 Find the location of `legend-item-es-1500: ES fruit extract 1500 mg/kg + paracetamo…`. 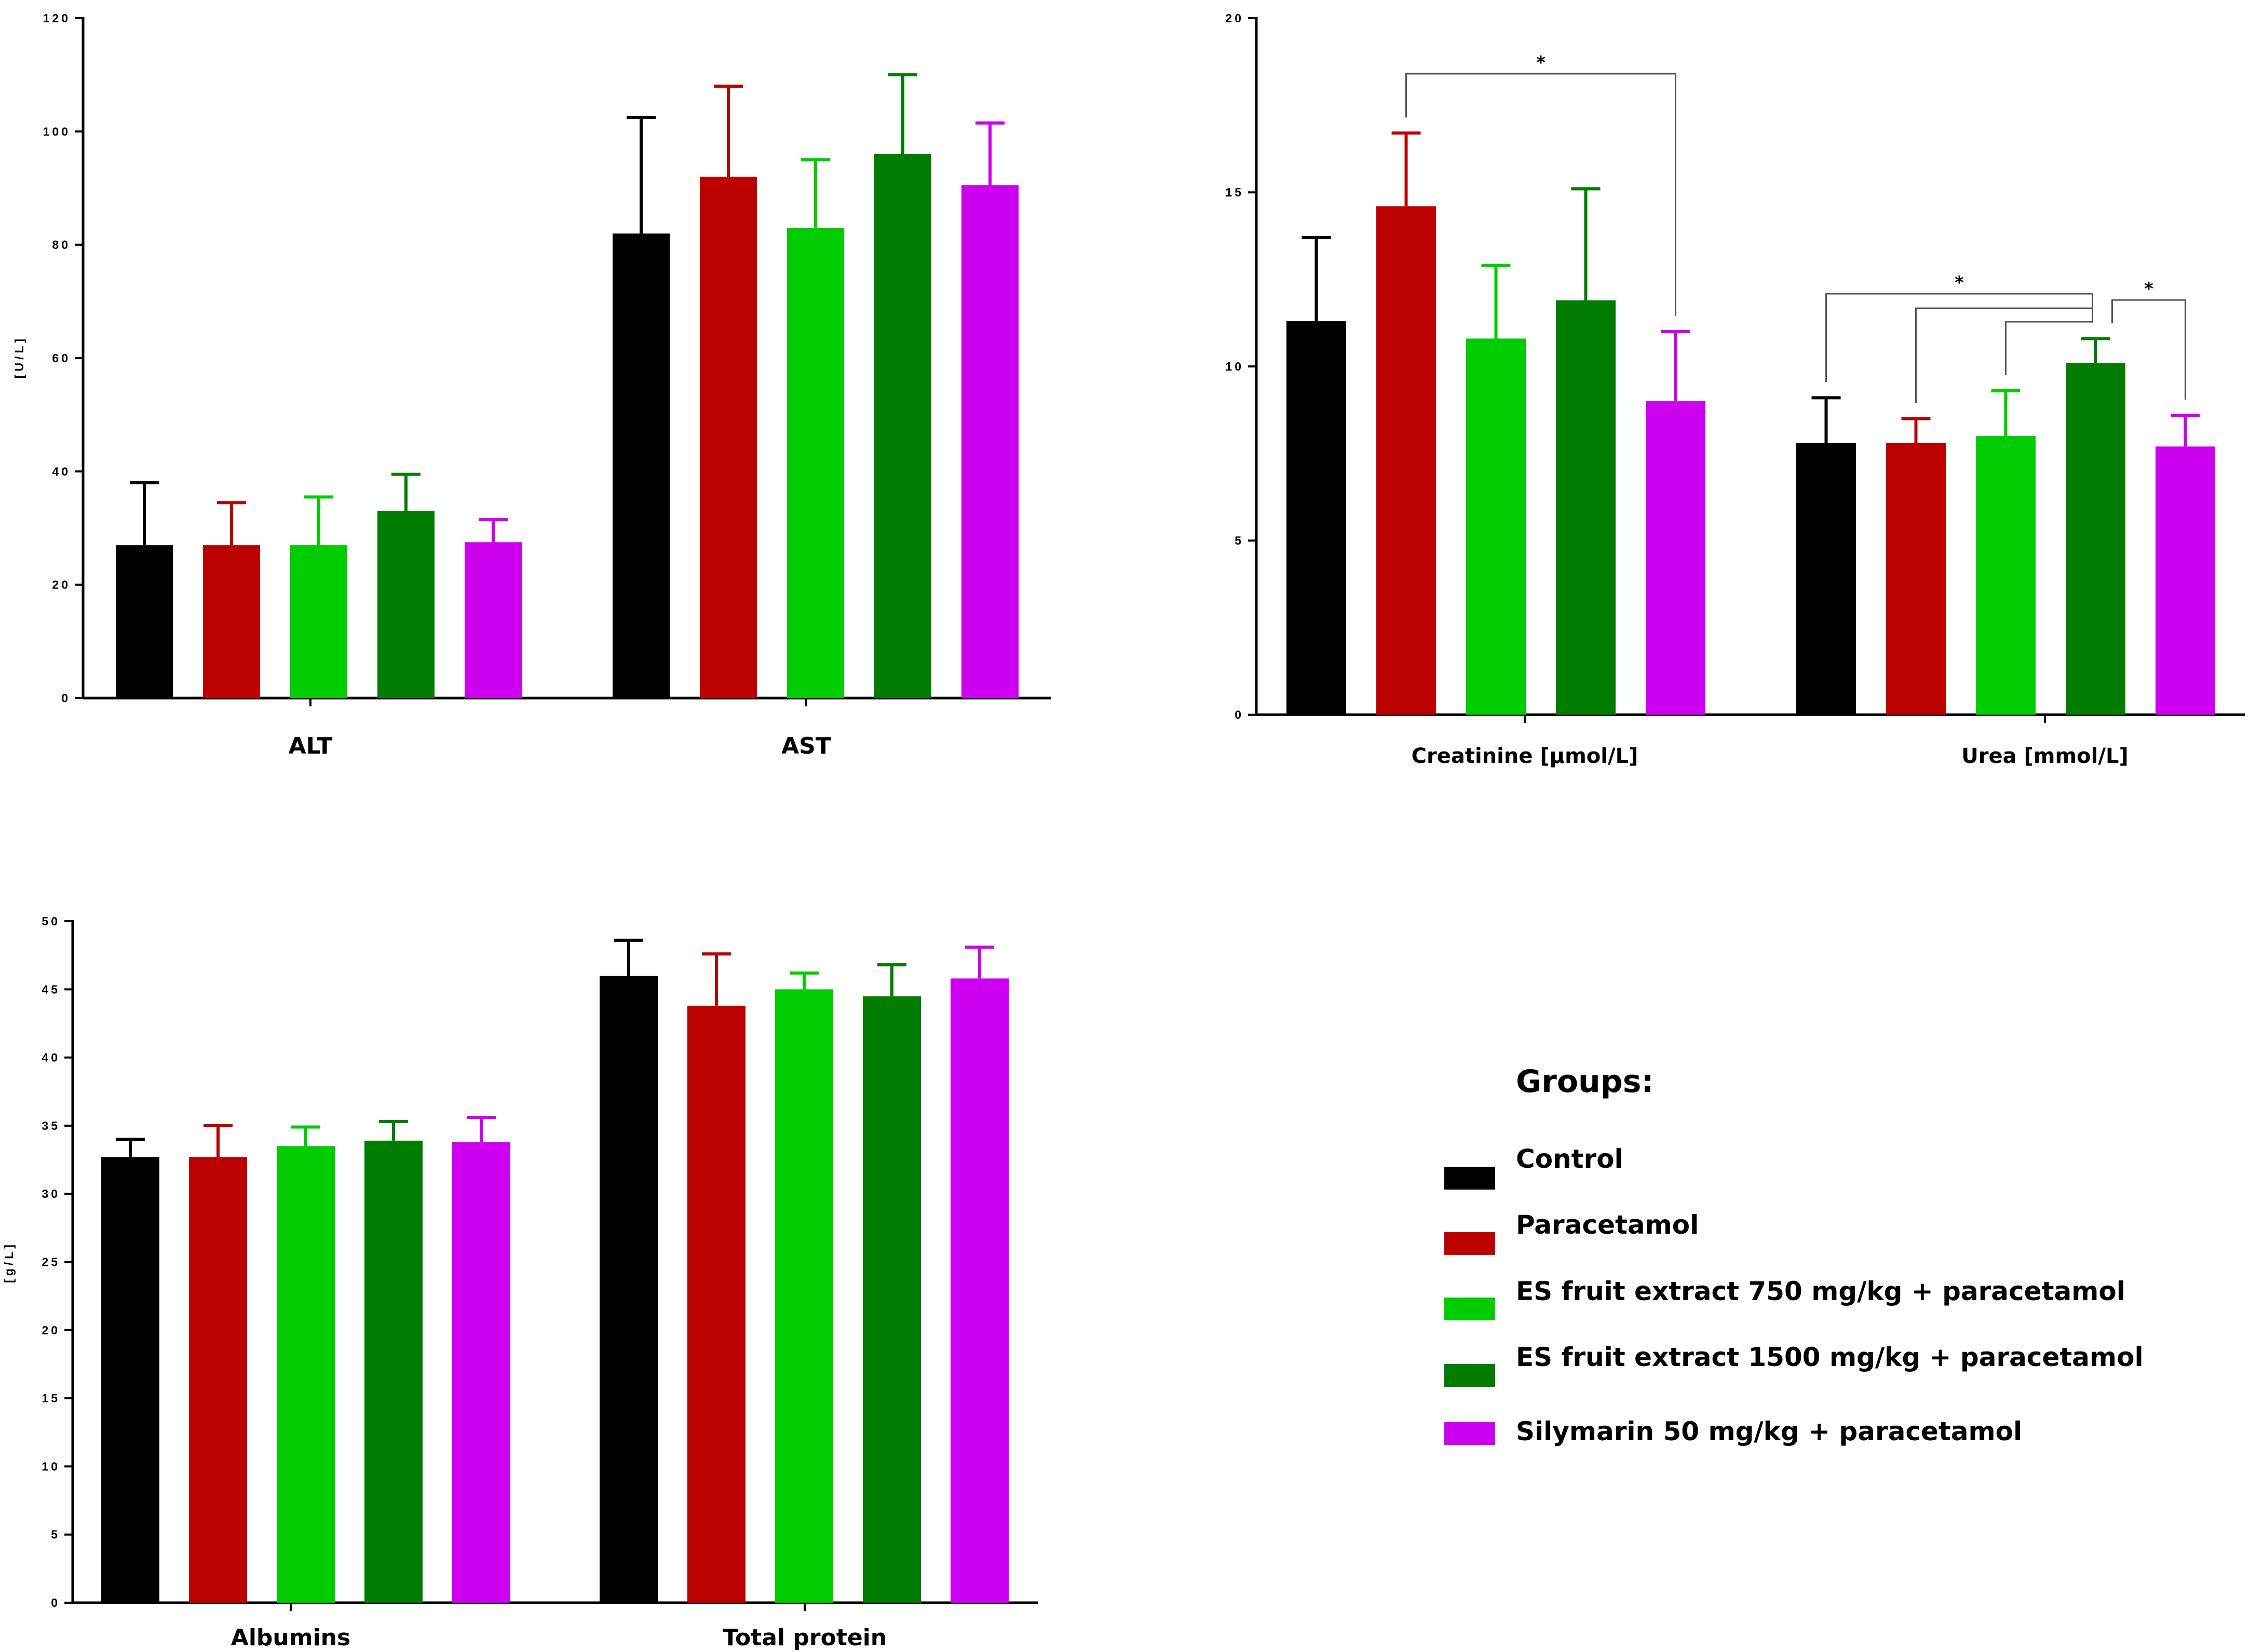

legend-item-es-1500: ES fruit extract 1500 mg/kg + paracetamo… is located at coordinates (1794, 1364).